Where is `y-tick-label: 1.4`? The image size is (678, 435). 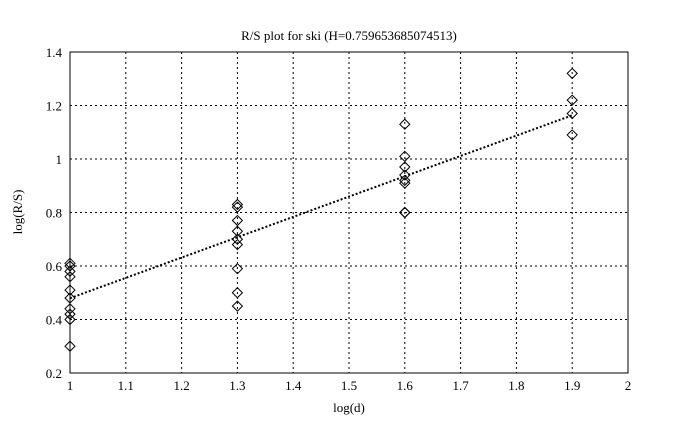
y-tick-label: 1.4 is located at coordinates (54, 52).